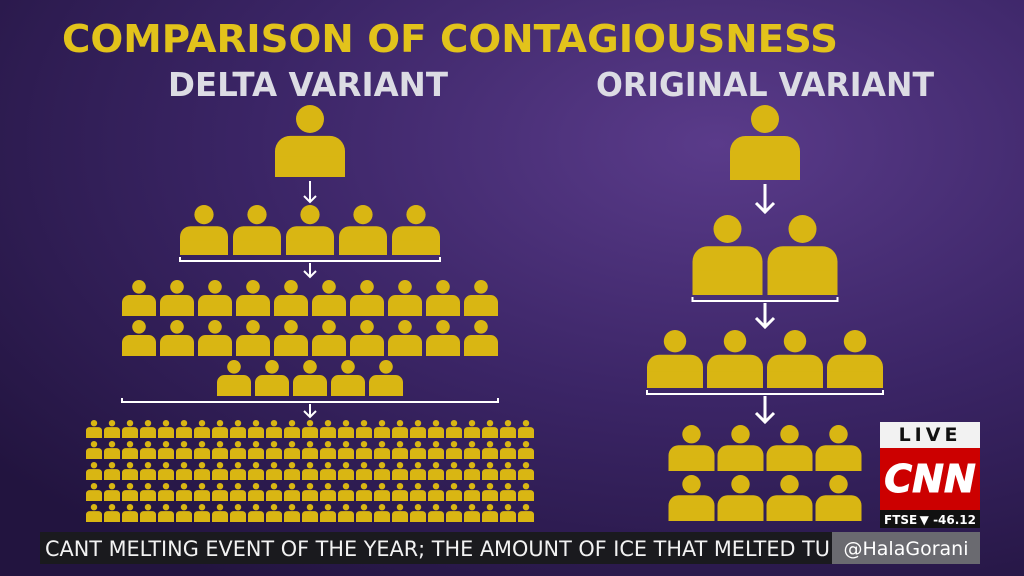 The width and height of the screenshot is (1024, 576). I want to click on ticker-bar, so click(440, 548).